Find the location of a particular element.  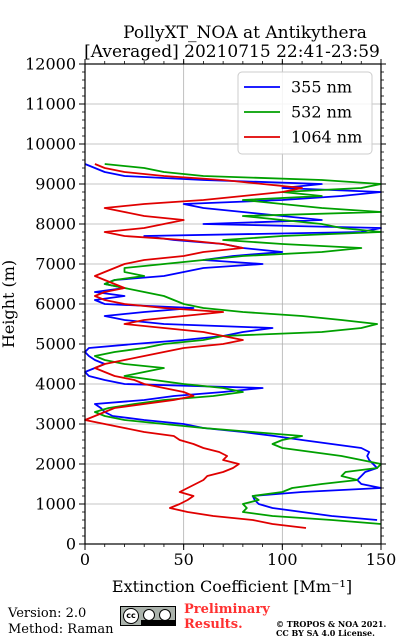

legend-label: 1064 nm is located at coordinates (326, 137).